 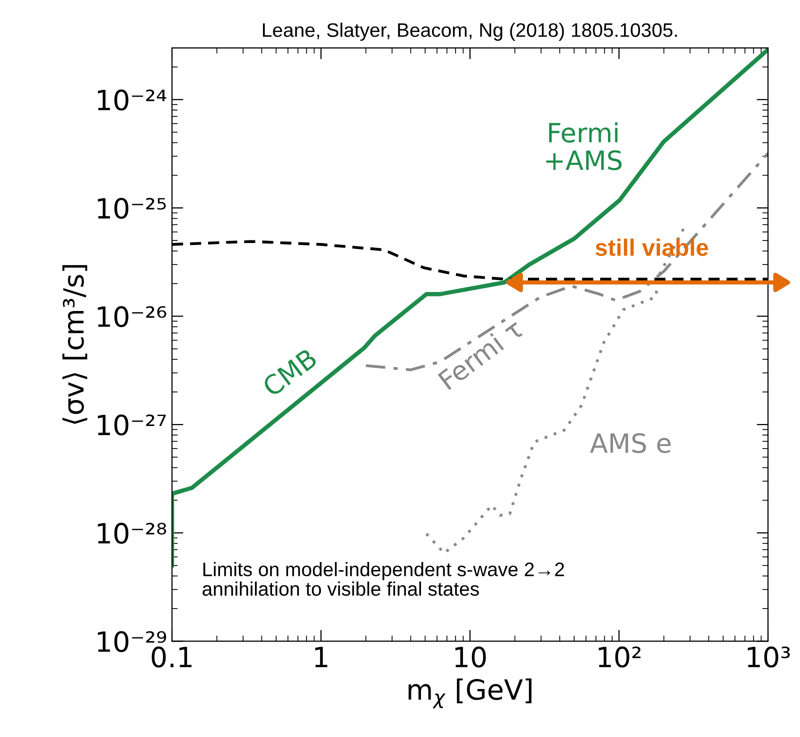 What do you see at coordinates (132, 425) in the screenshot?
I see `y-tick-label: 10⁻²⁷` at bounding box center [132, 425].